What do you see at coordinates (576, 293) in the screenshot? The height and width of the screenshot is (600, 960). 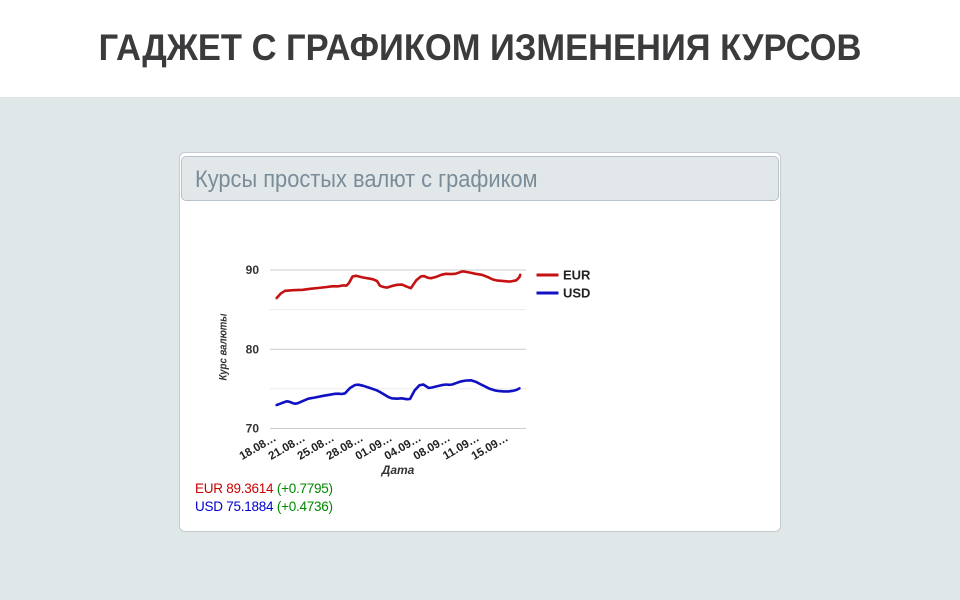 I see `svg-text: USD` at bounding box center [576, 293].